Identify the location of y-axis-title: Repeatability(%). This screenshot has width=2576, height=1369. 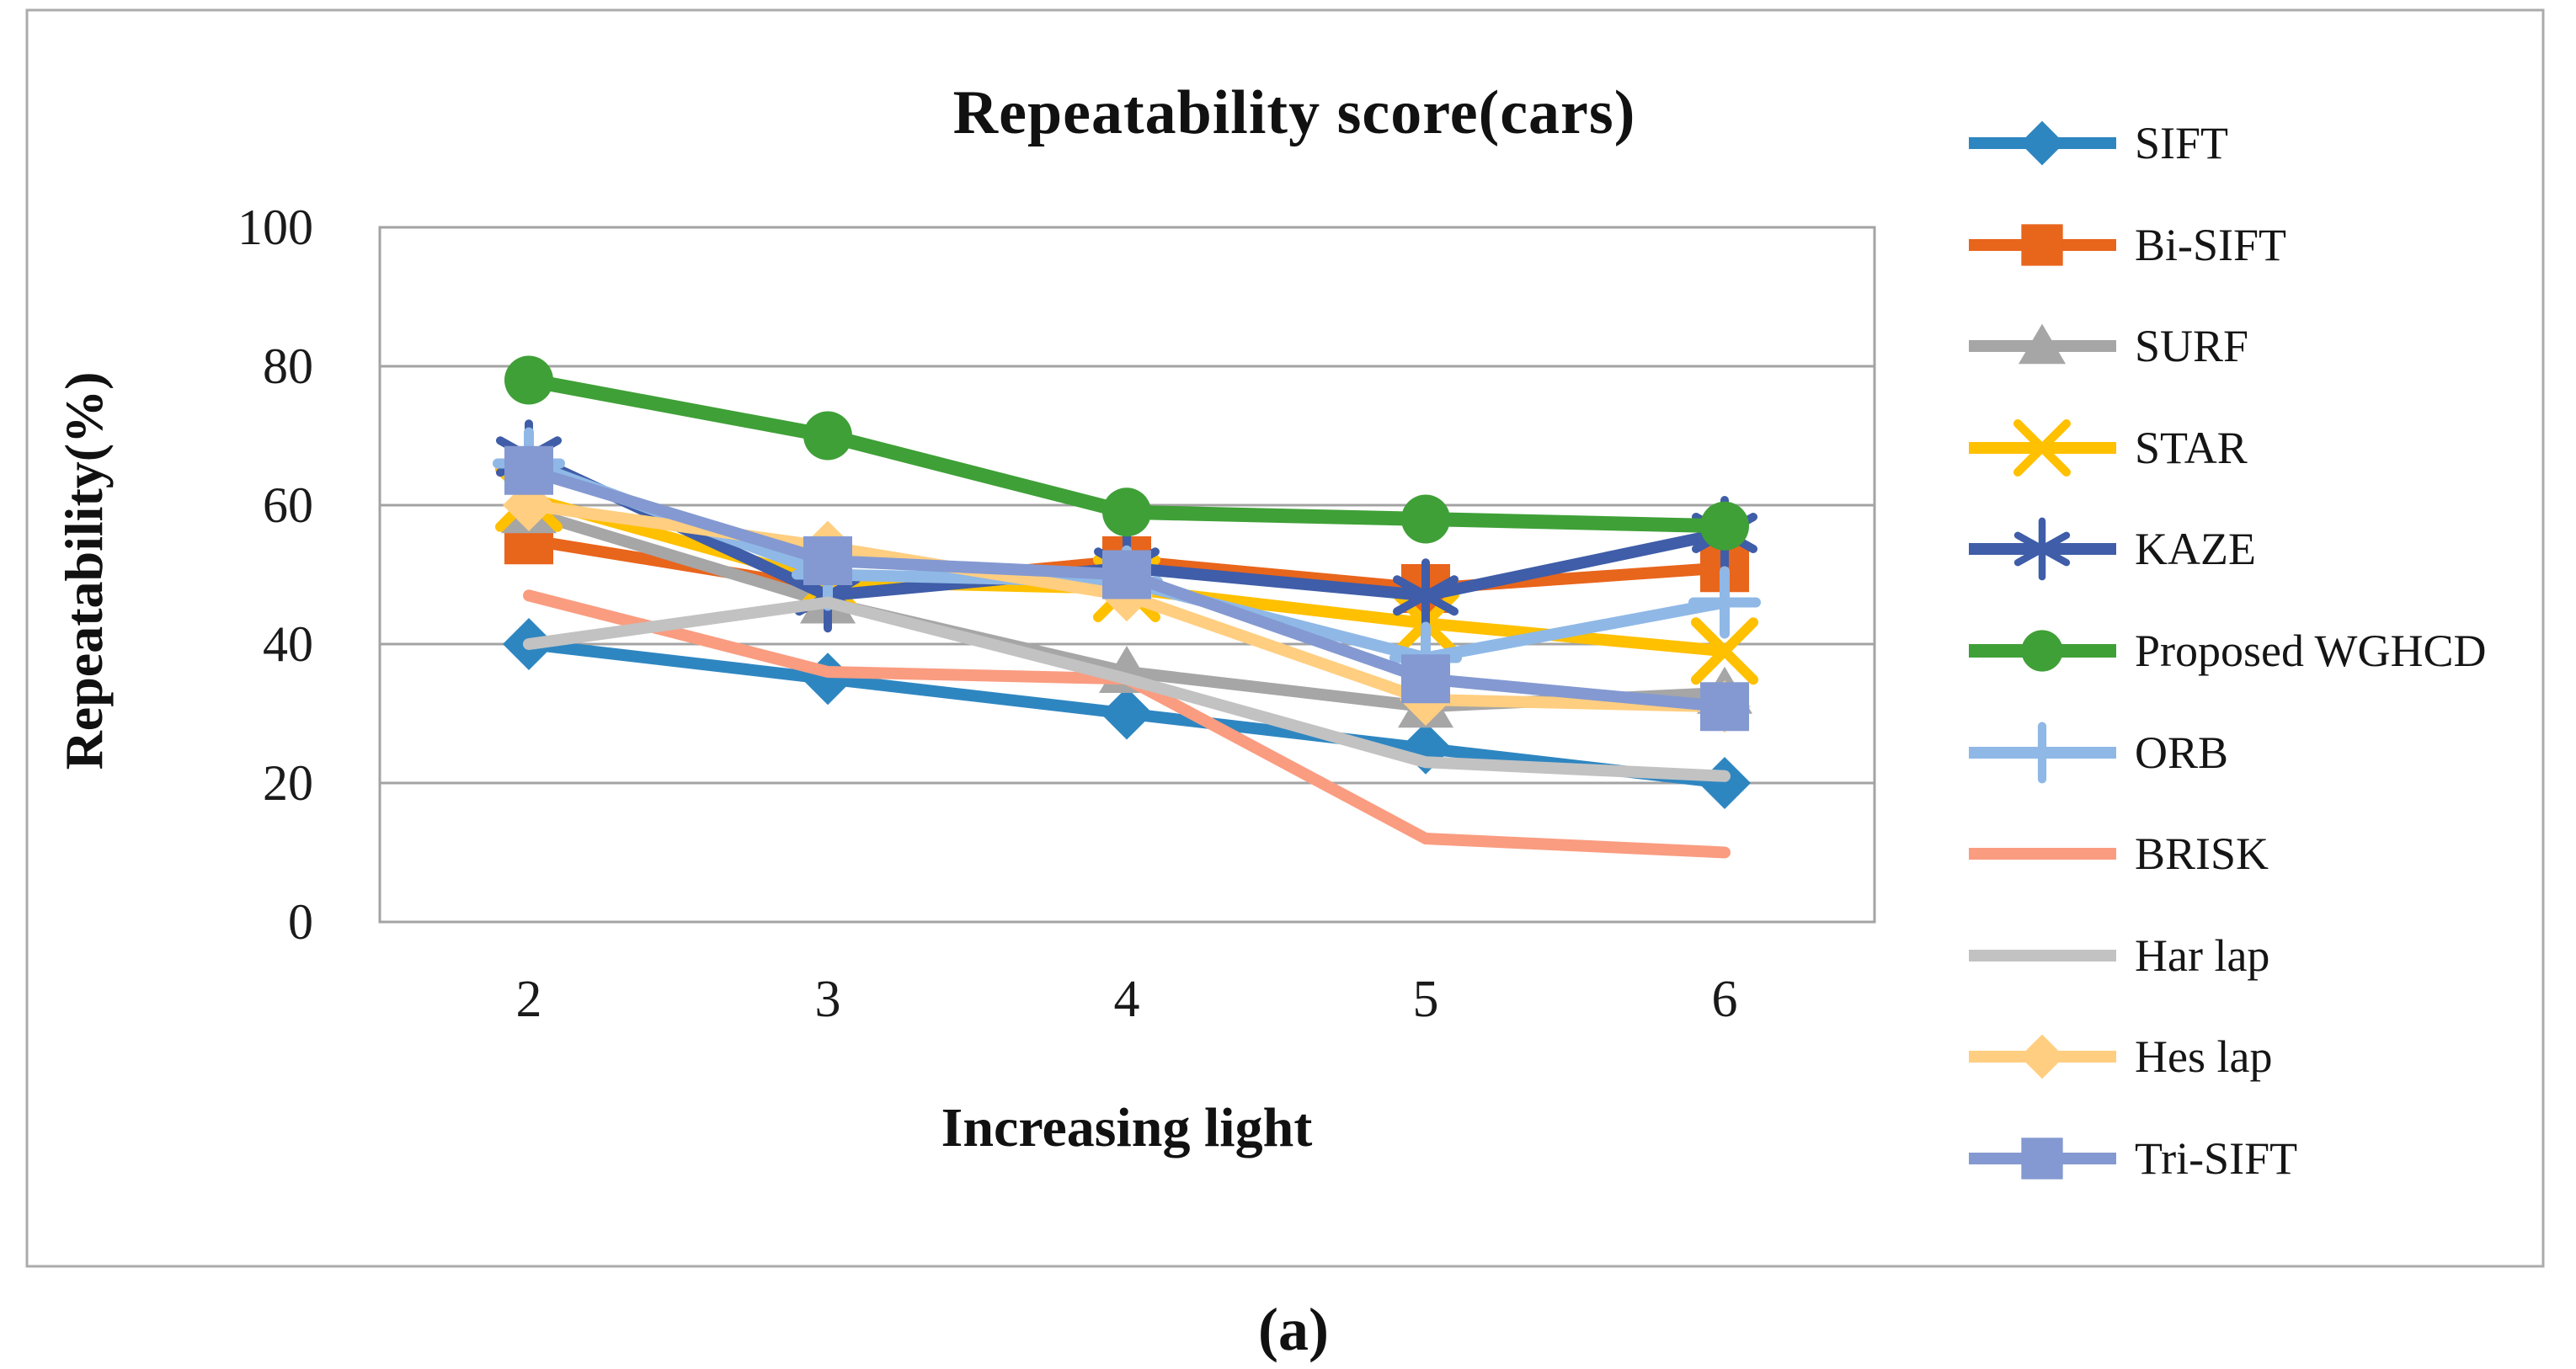
(84, 570).